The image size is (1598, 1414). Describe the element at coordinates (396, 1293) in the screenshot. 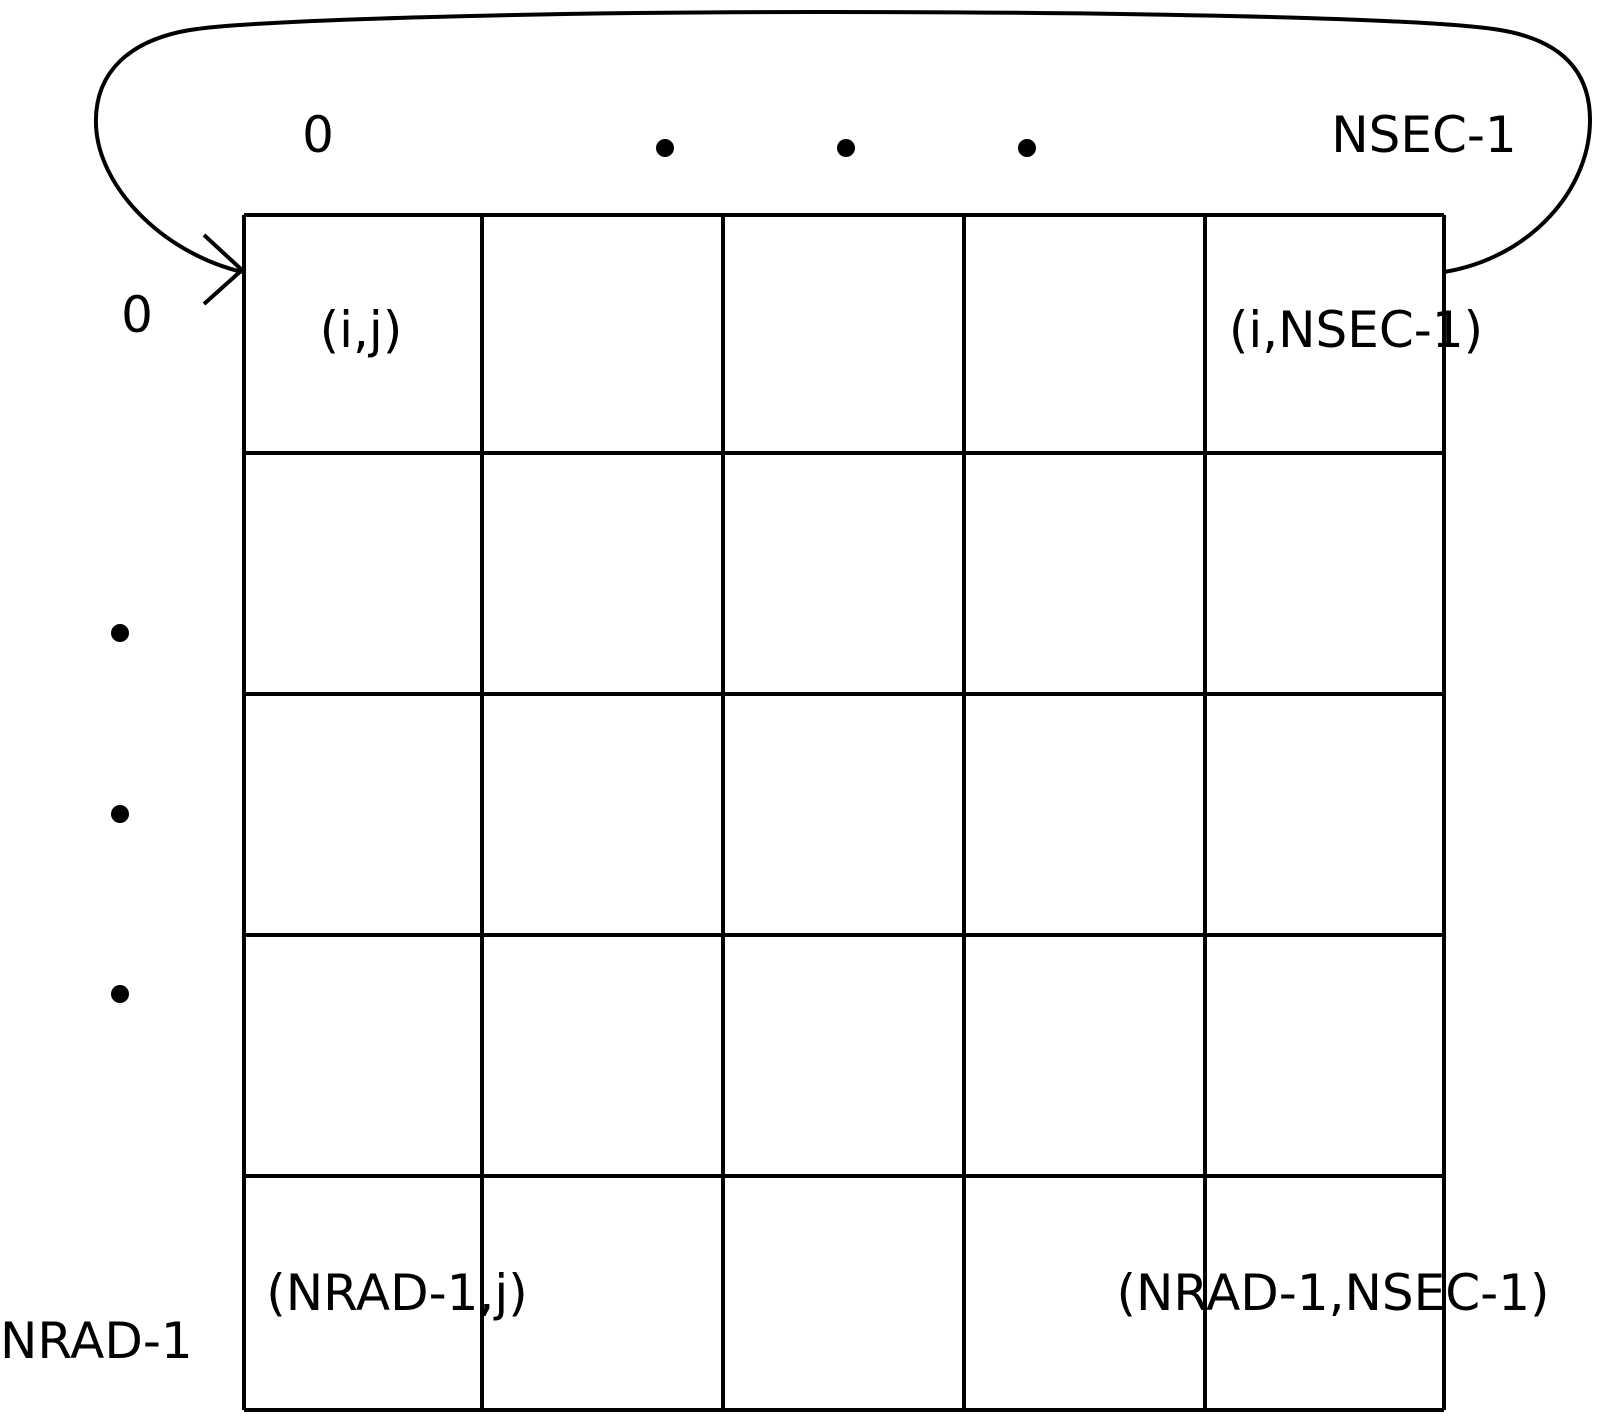

I see `cell-label-bottom-left: (NRAD-1,j)` at that location.